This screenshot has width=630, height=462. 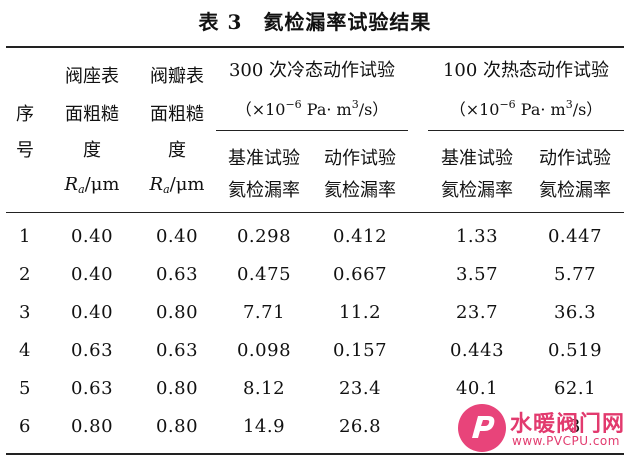 I want to click on watermark: 水暖阀门网 www.PVCPU.com, so click(x=542, y=429).